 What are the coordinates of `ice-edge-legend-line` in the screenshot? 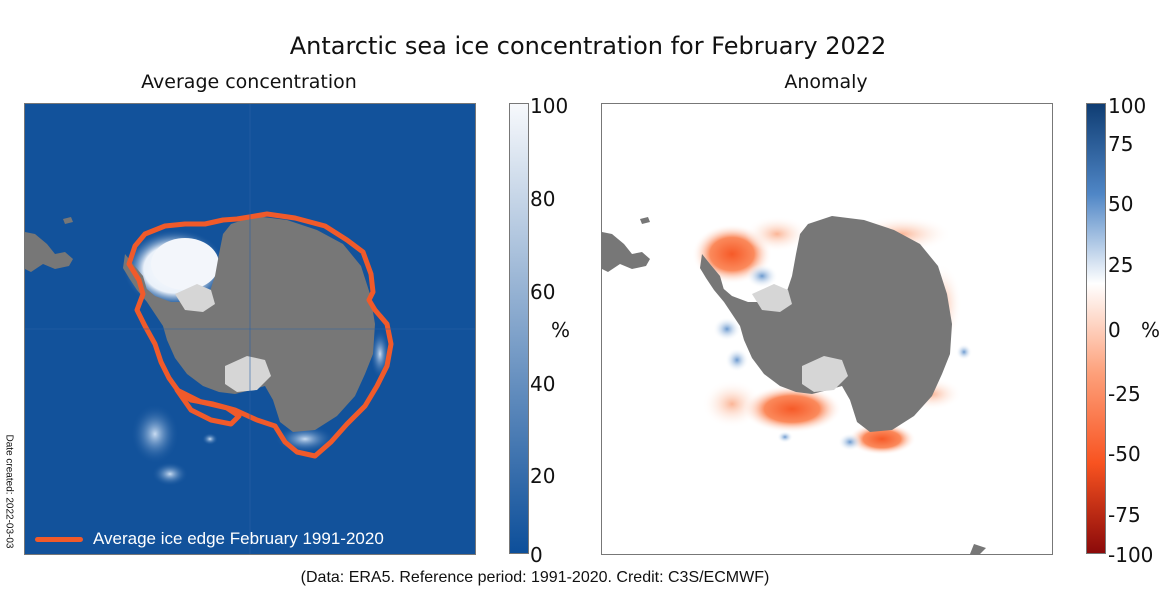 It's located at (59, 539).